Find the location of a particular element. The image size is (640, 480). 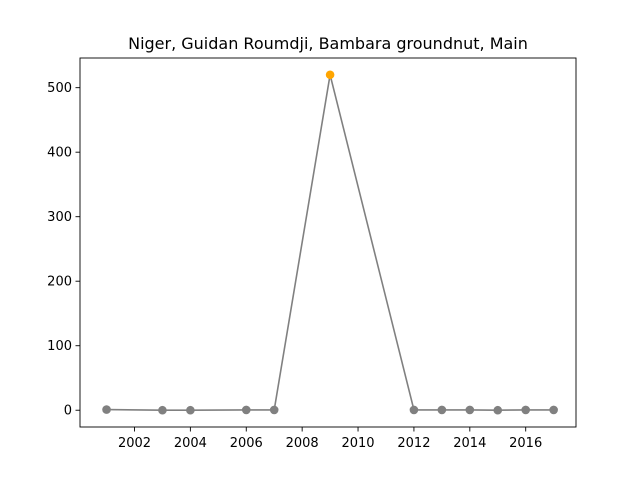

x-tick-label: 2006 is located at coordinates (246, 443).